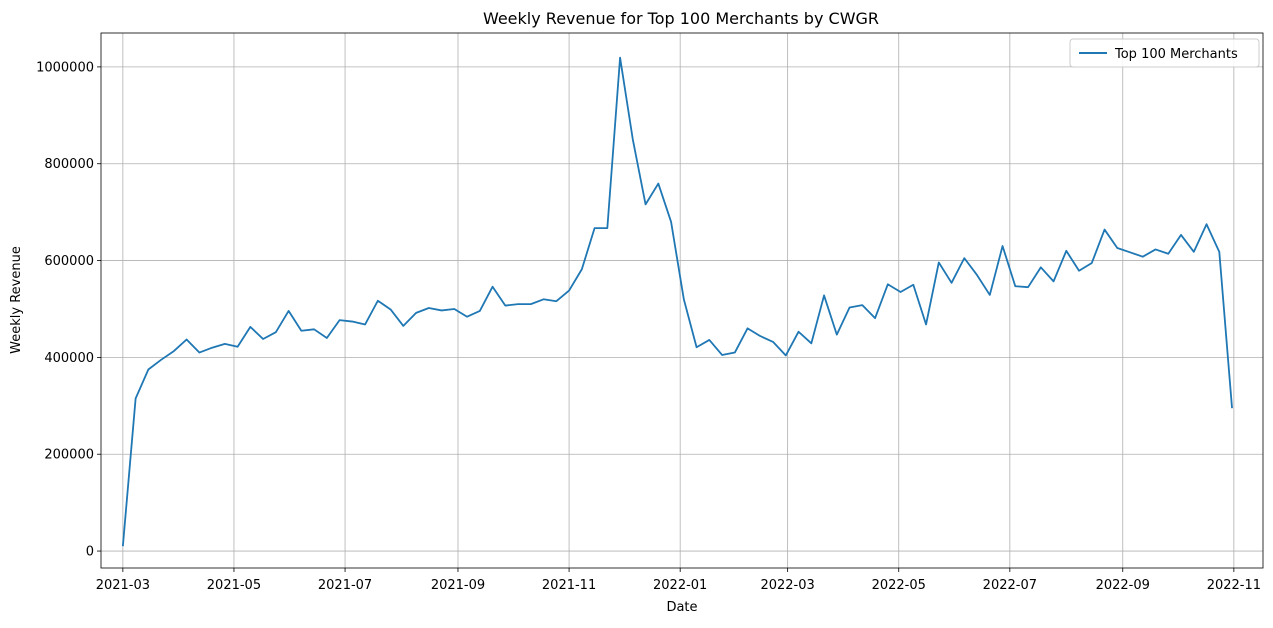  Describe the element at coordinates (1123, 585) in the screenshot. I see `x-tick-label: 2022-09` at that location.